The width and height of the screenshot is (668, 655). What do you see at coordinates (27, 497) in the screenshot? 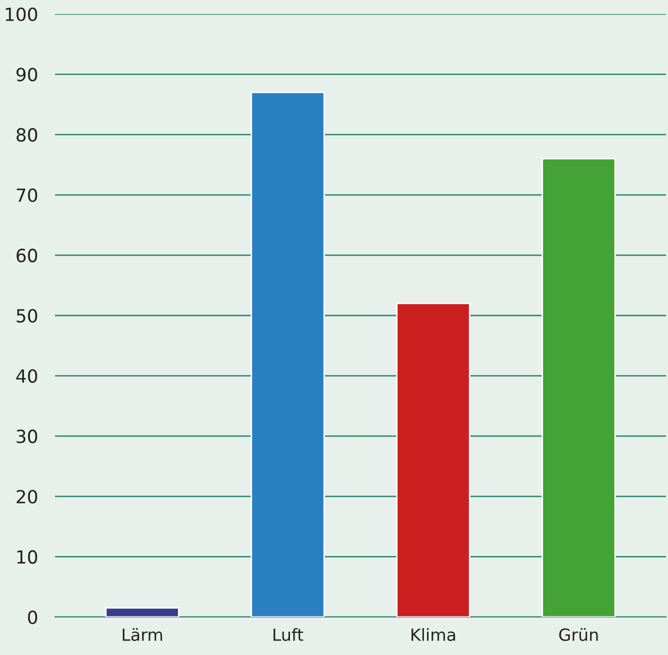
I see `y-tick-label: 20` at bounding box center [27, 497].